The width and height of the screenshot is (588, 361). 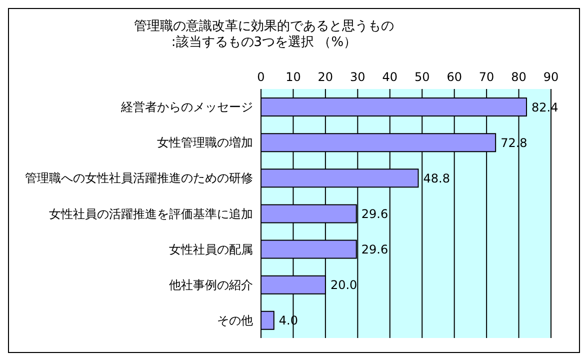 I want to click on x-tick-label: 0, so click(x=261, y=77).